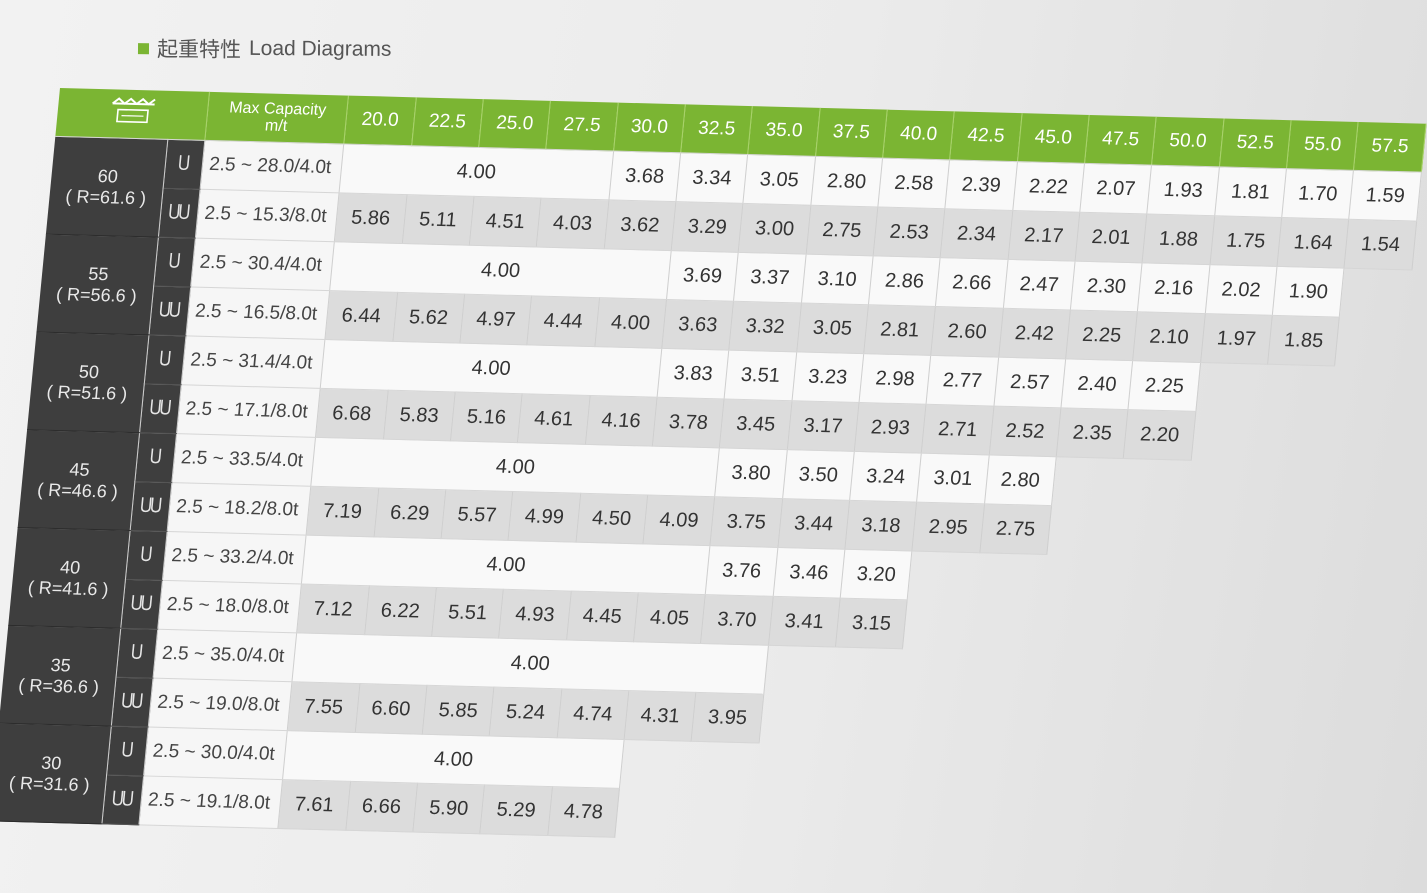  Describe the element at coordinates (78, 480) in the screenshot. I see `boom-length-cell: 45( R=46.6 )` at that location.